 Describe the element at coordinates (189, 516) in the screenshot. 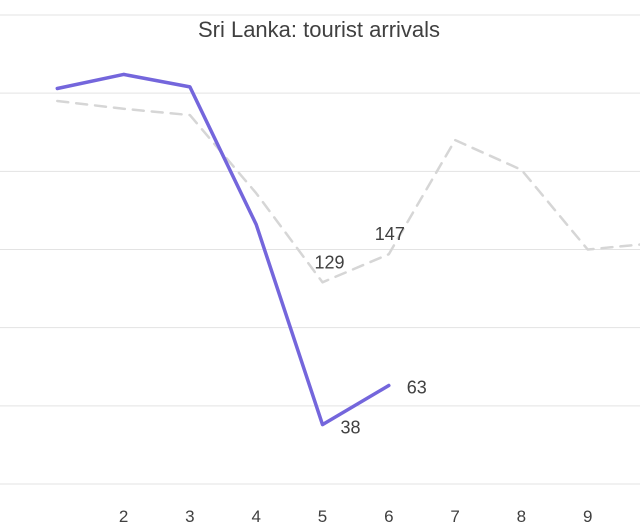

I see `x-tick-label: 3` at that location.